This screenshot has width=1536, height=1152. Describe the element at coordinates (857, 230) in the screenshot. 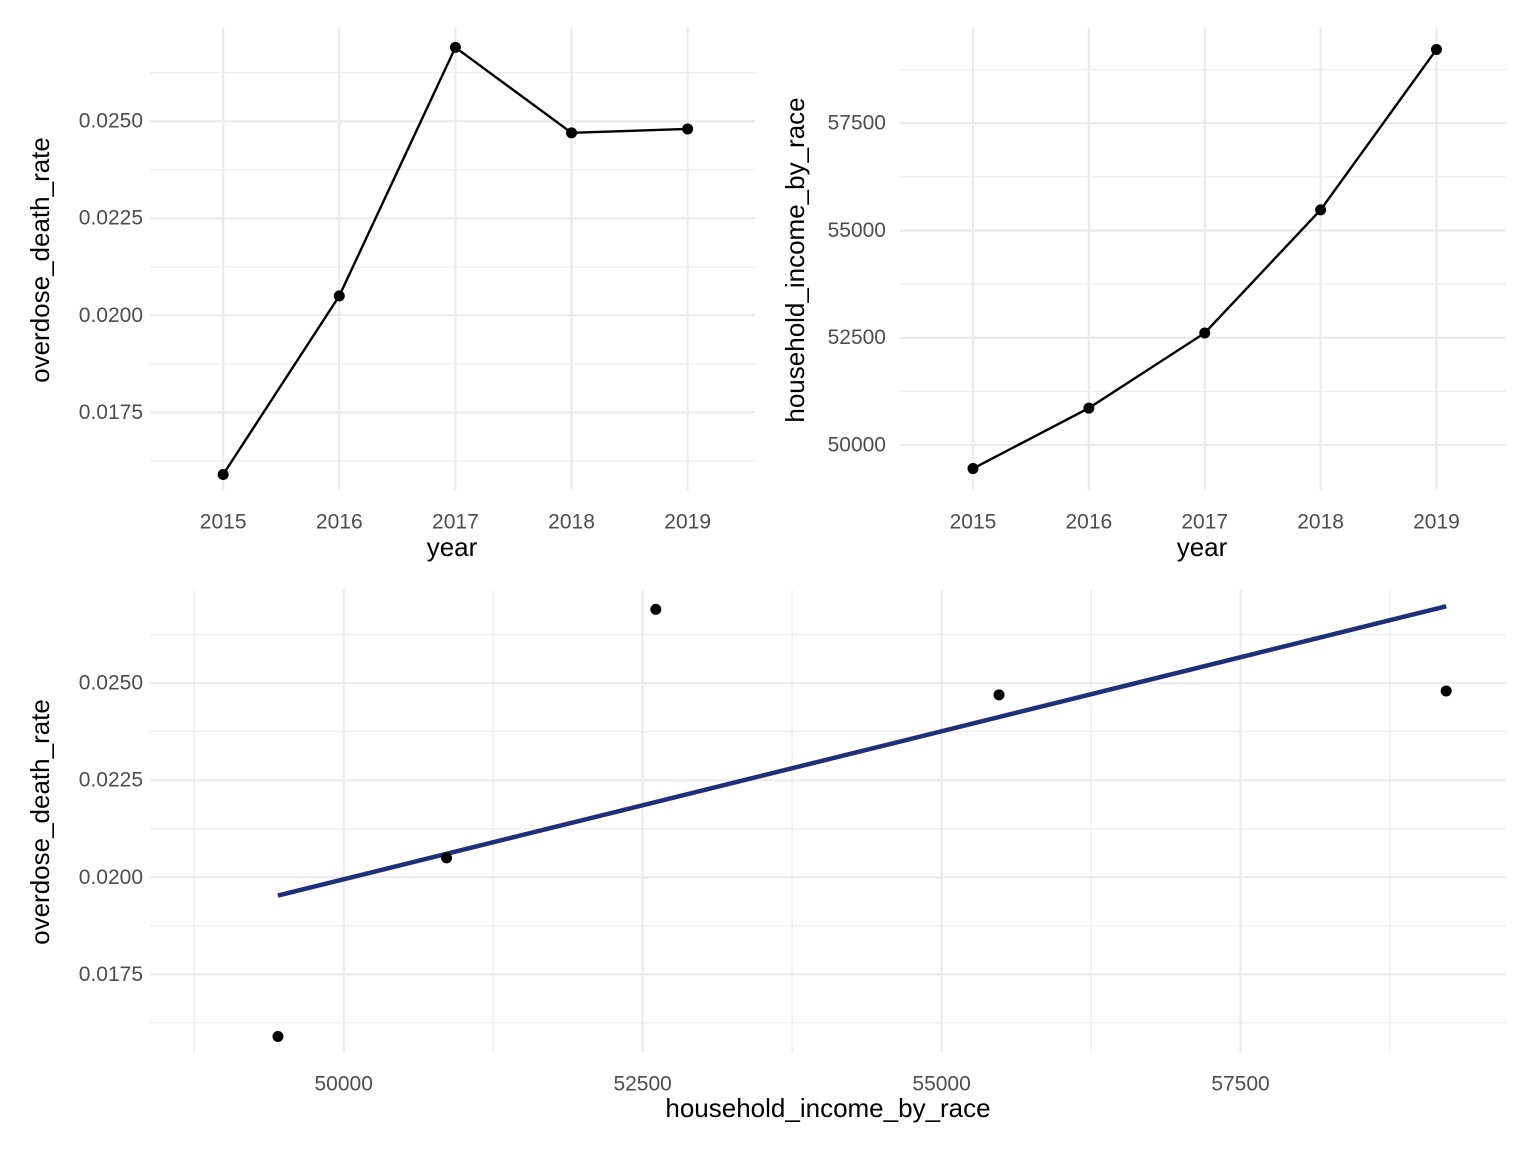

I see `y-tick-label: 55000` at that location.